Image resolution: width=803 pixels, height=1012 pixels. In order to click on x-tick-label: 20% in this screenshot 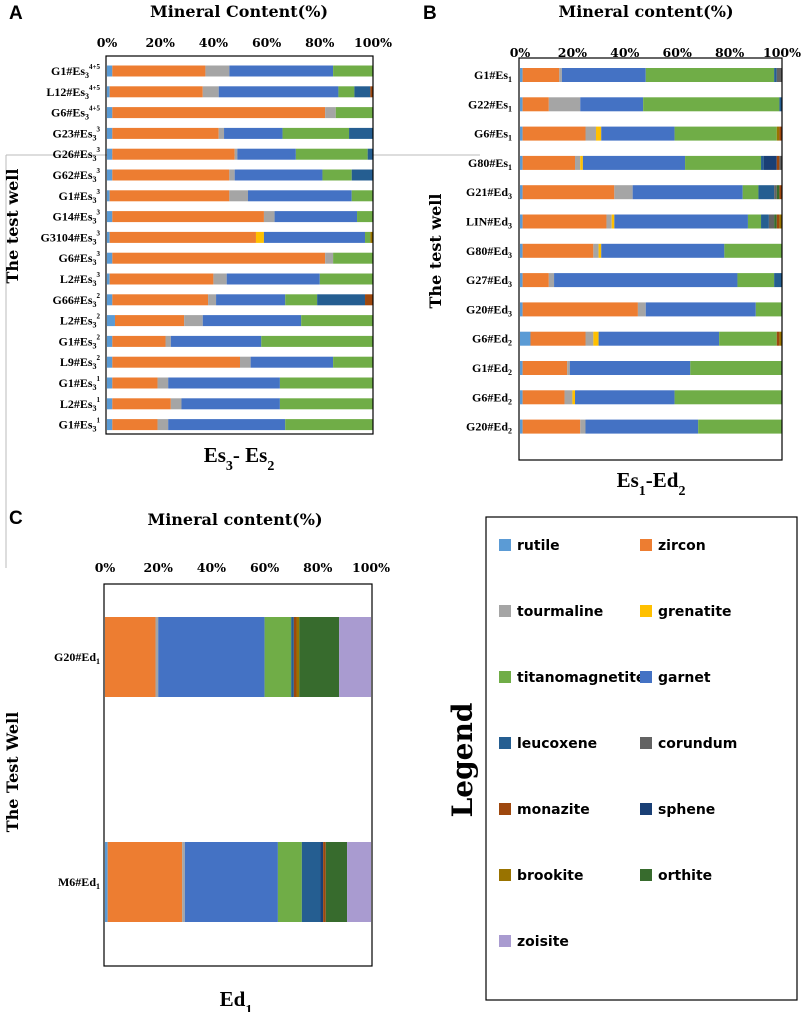, I will do `click(572, 52)`.